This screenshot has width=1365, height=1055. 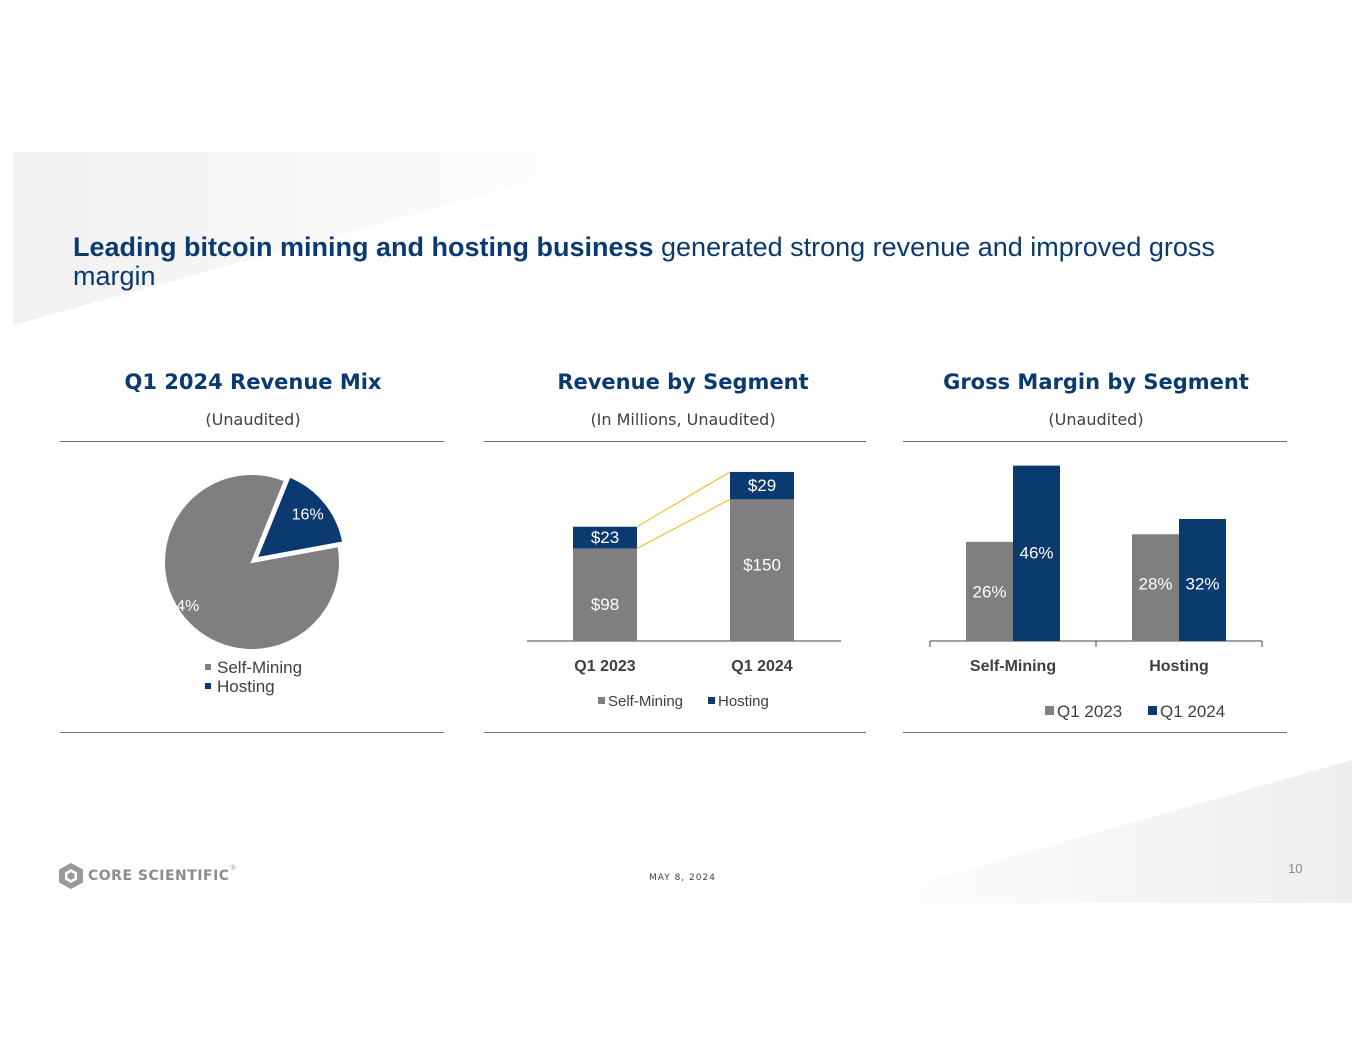 I want to click on margin-panel-title: Gross Margin by Segment, so click(x=1096, y=382).